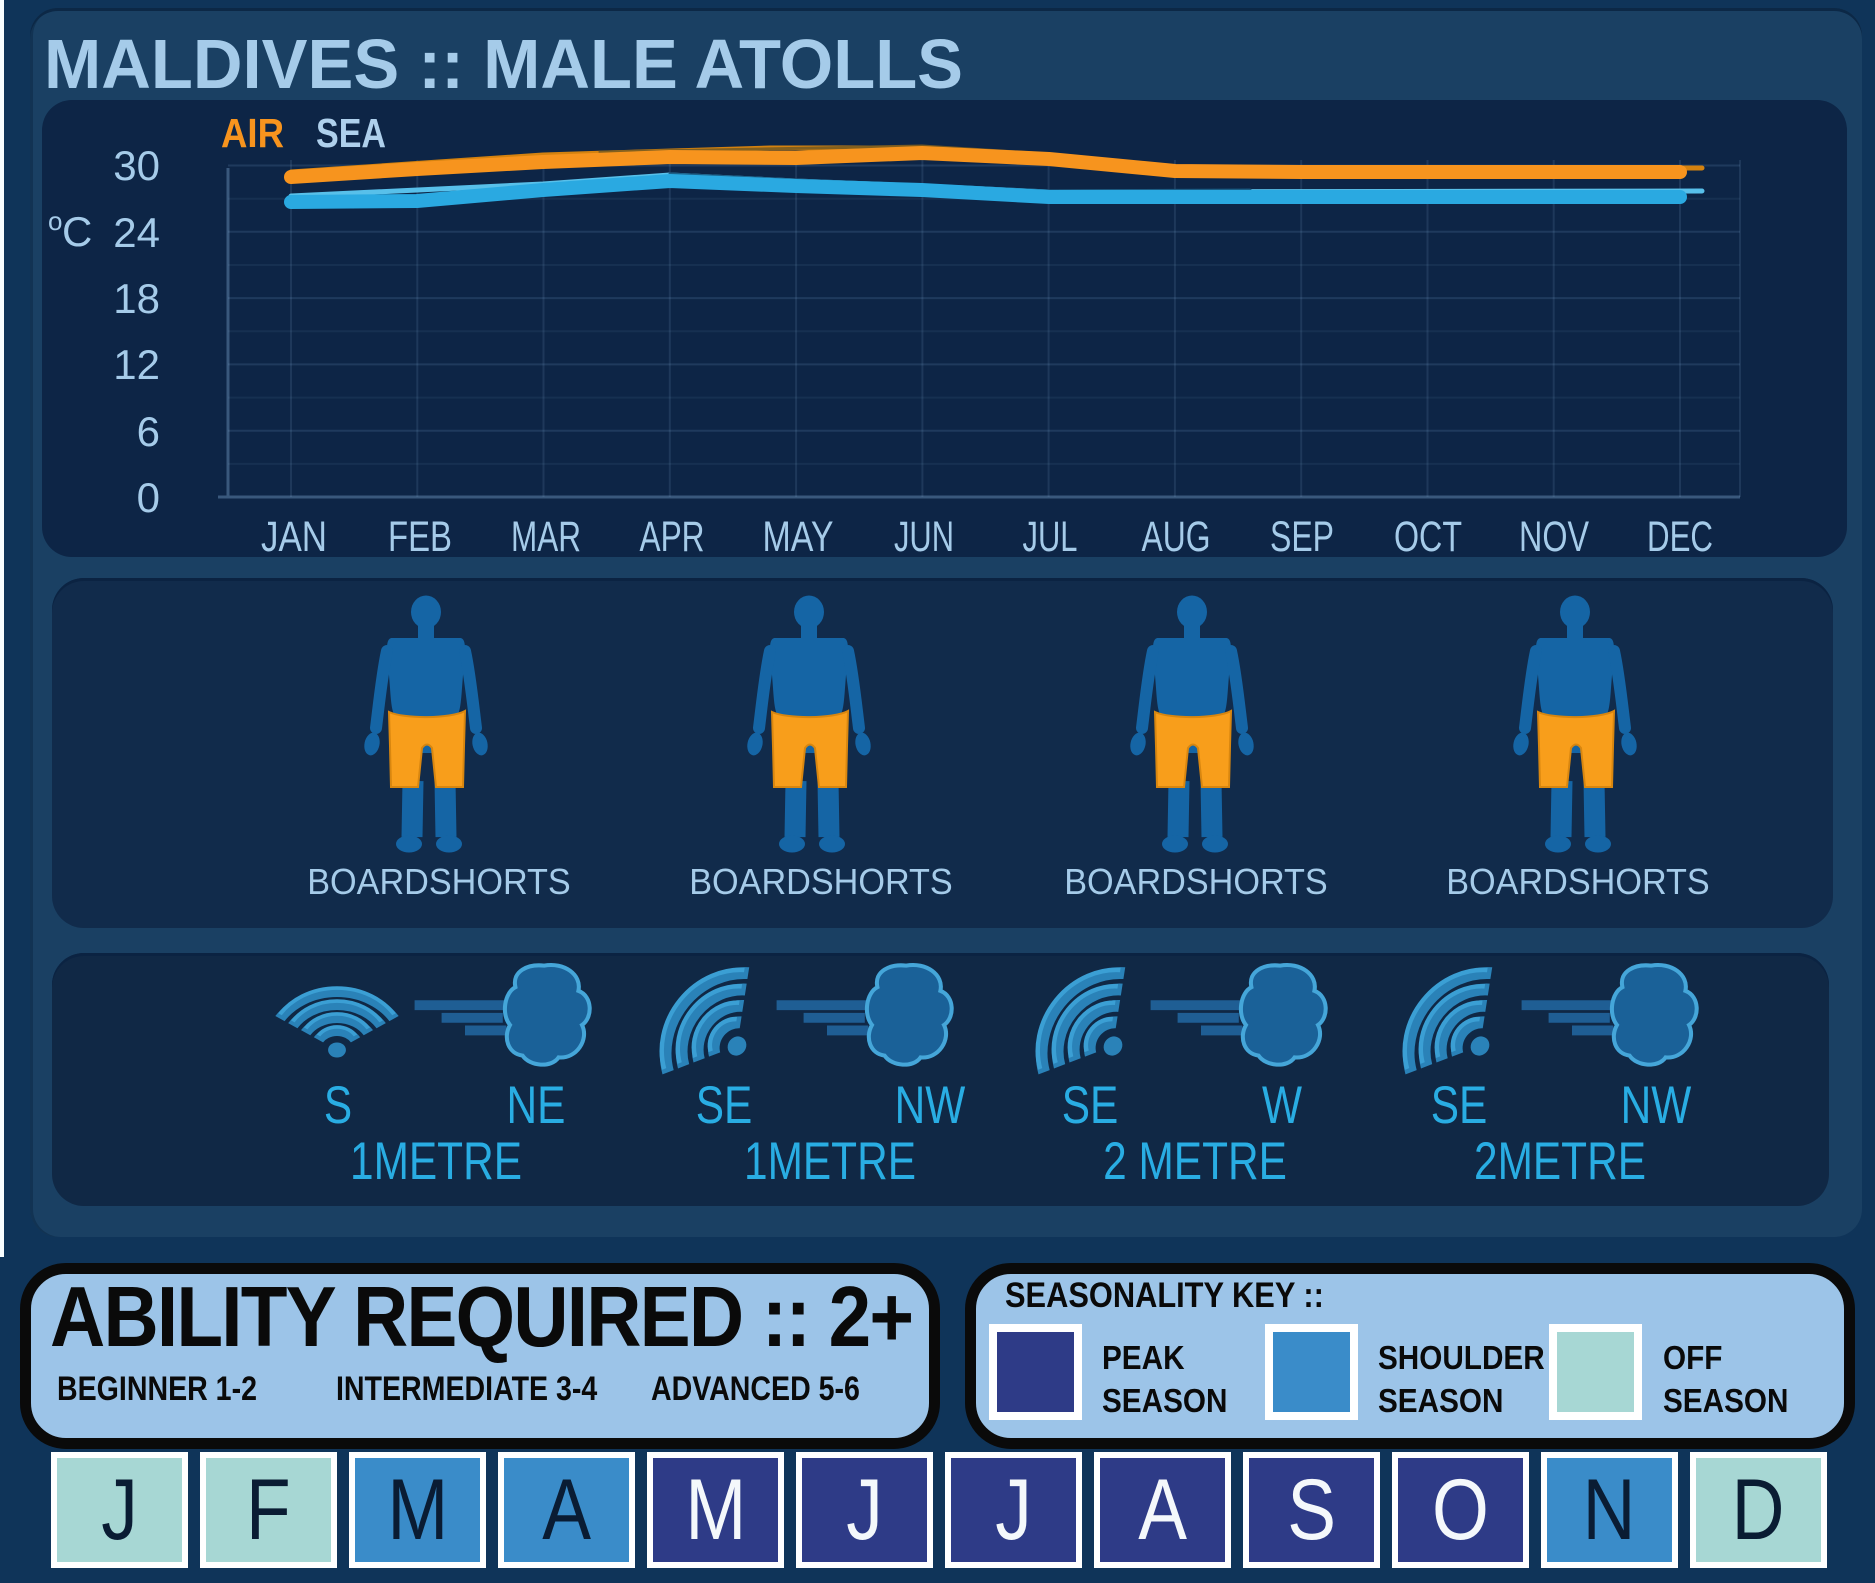 The width and height of the screenshot is (1875, 1583). What do you see at coordinates (136, 165) in the screenshot?
I see `svg-text: 30` at bounding box center [136, 165].